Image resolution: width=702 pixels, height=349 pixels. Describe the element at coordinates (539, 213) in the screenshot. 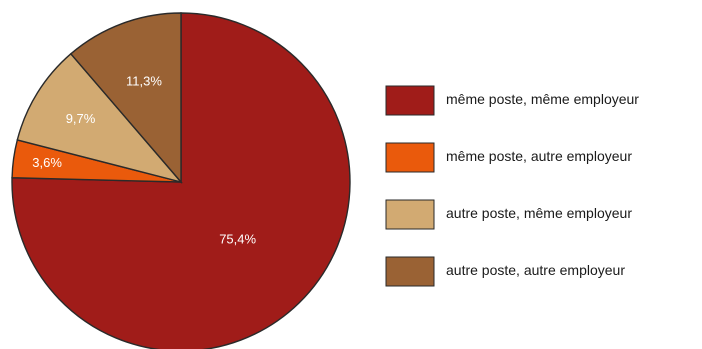

I see `legend-label: autre poste, même employeur` at that location.